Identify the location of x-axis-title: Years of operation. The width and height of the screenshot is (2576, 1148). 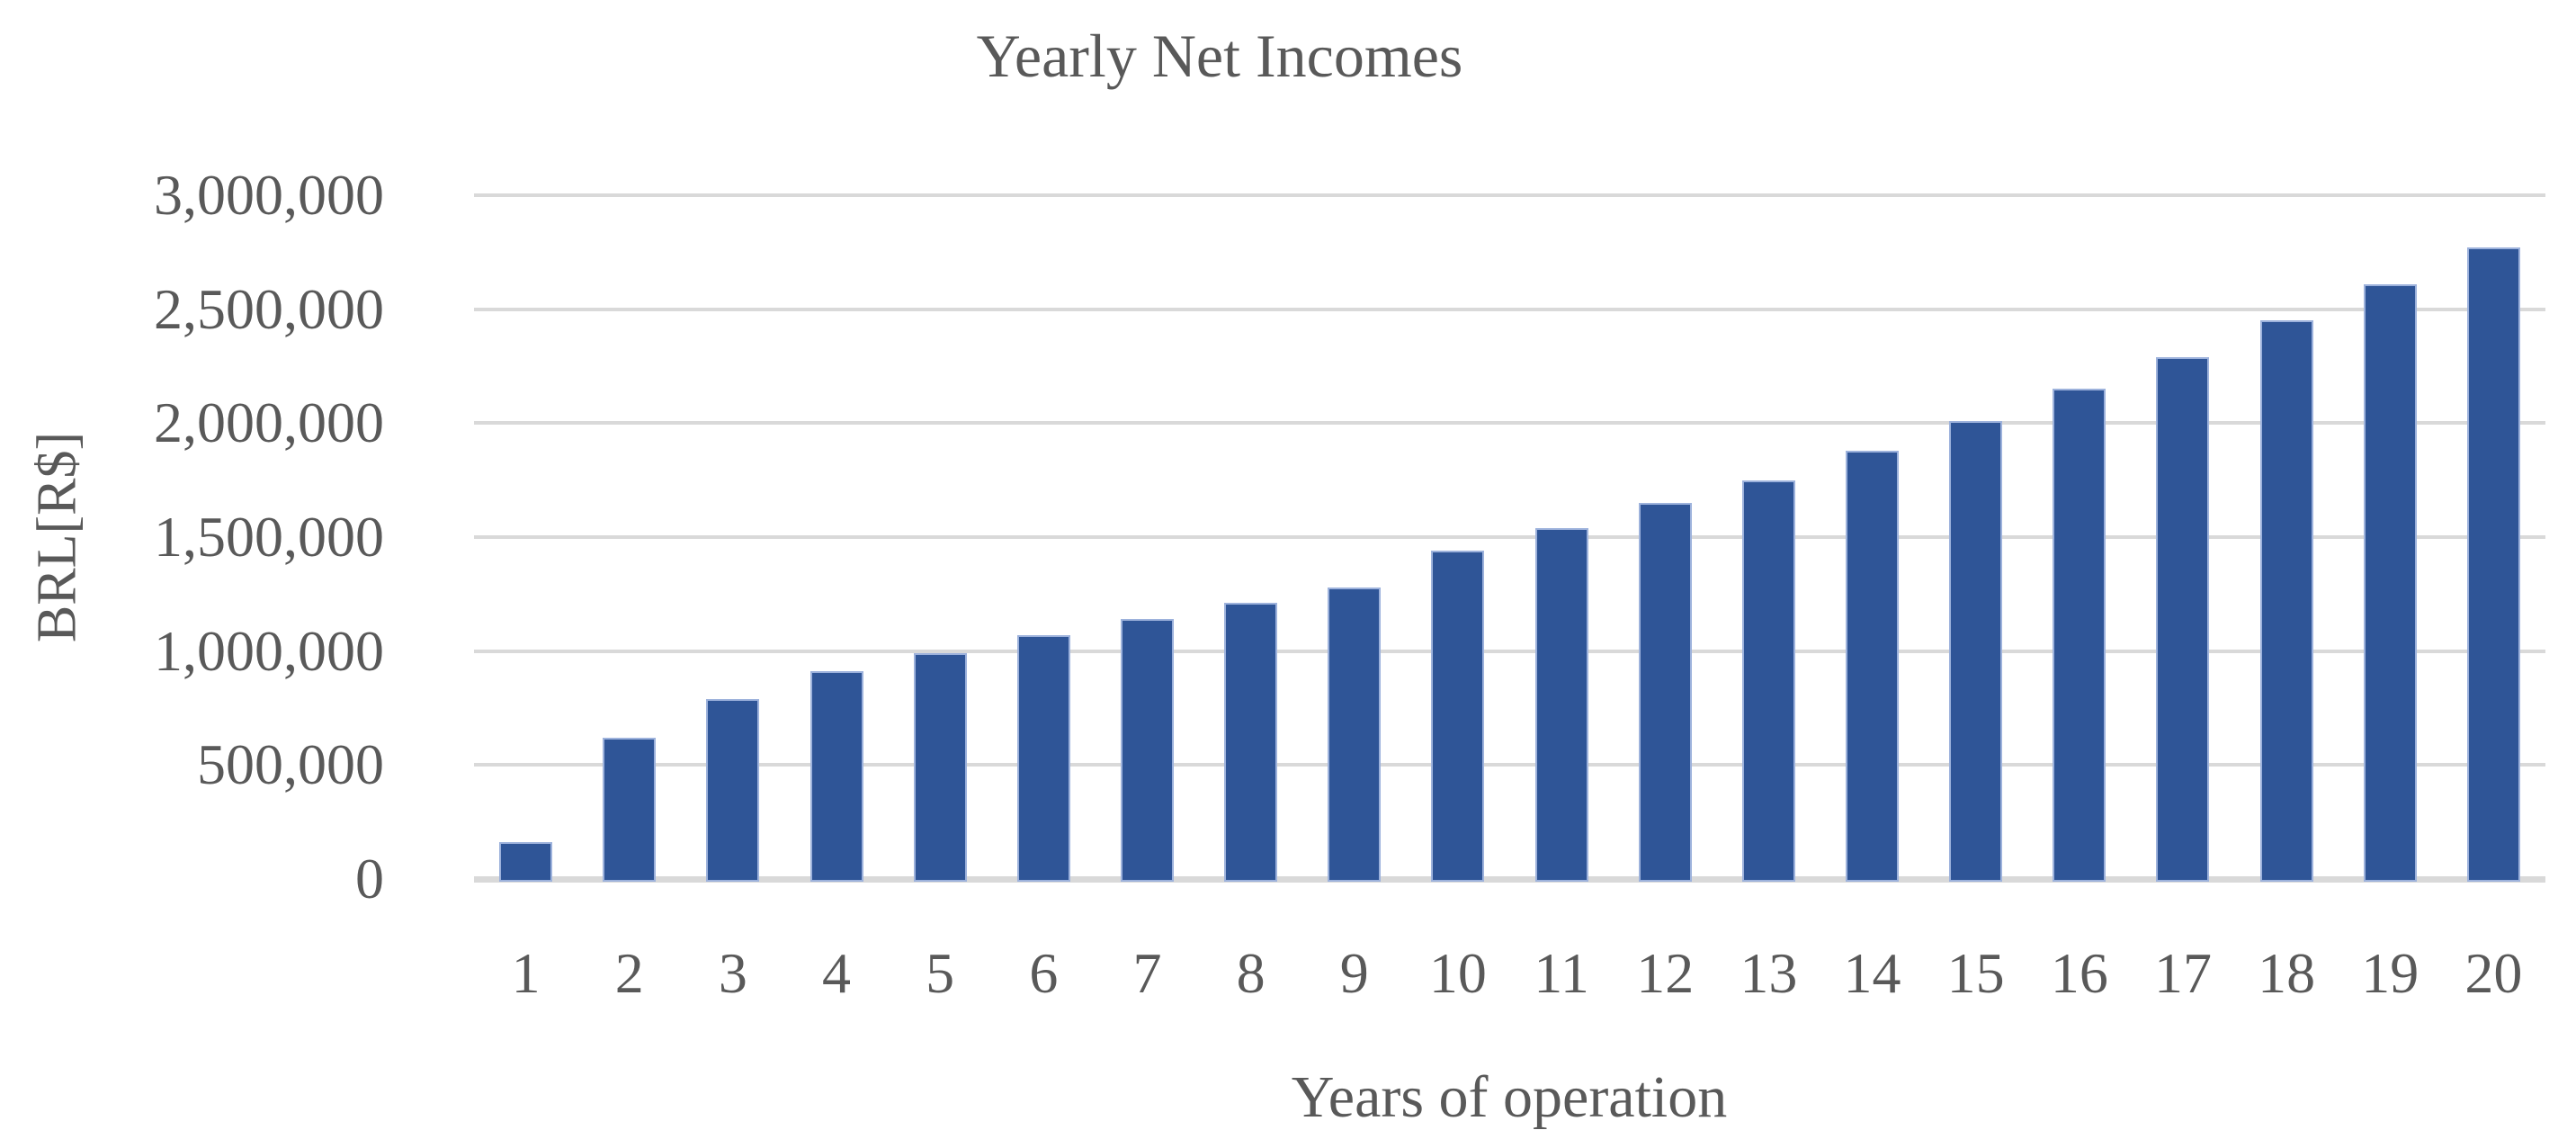
(1509, 1097).